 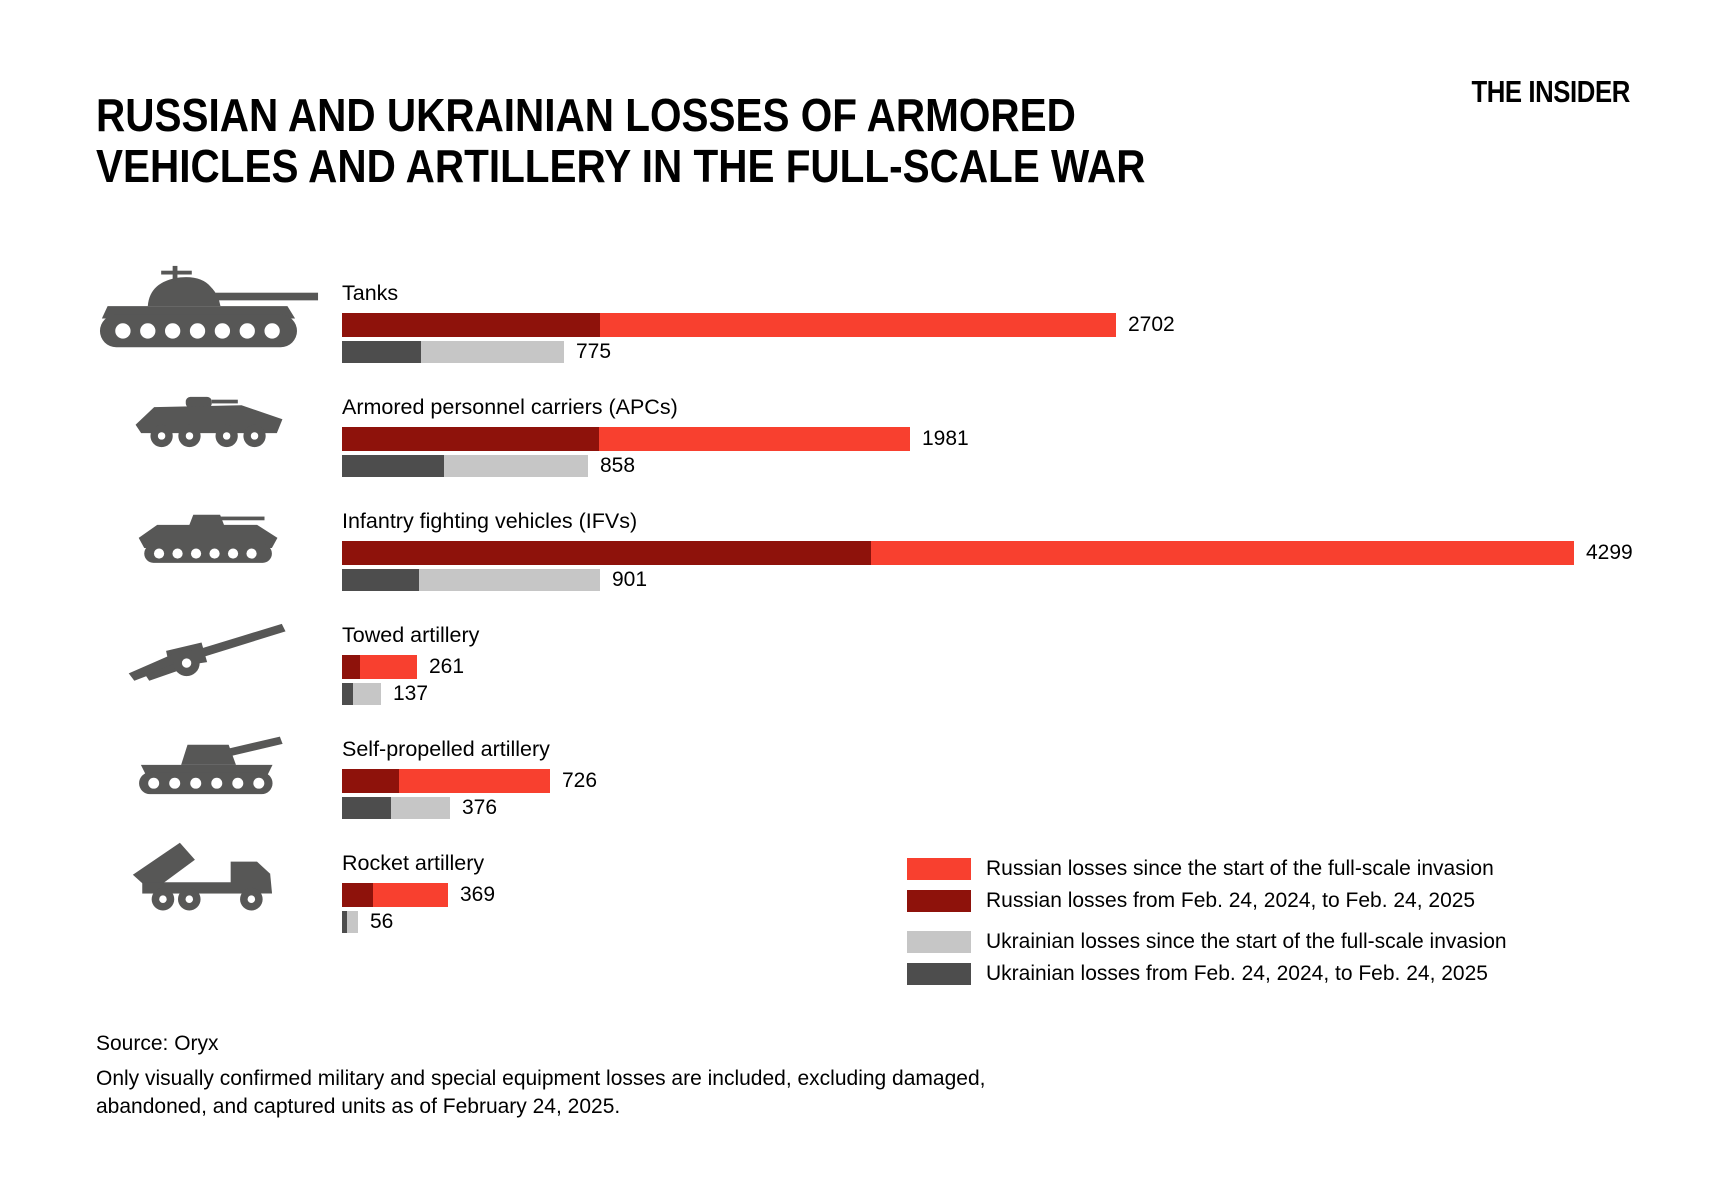 I want to click on towed-artillery-icon, so click(x=209, y=650).